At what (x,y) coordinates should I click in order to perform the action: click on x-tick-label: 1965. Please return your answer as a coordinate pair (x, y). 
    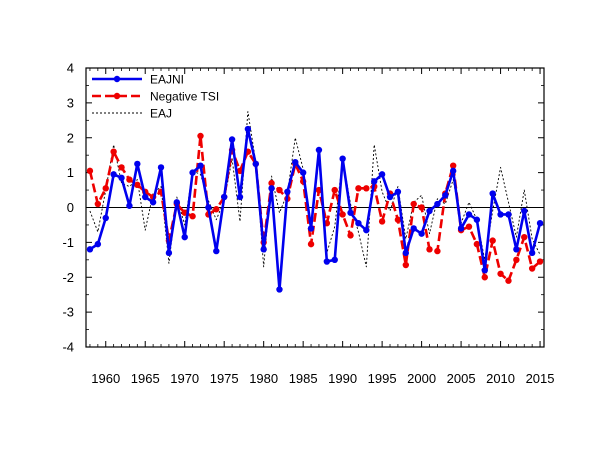
    Looking at the image, I should click on (145, 378).